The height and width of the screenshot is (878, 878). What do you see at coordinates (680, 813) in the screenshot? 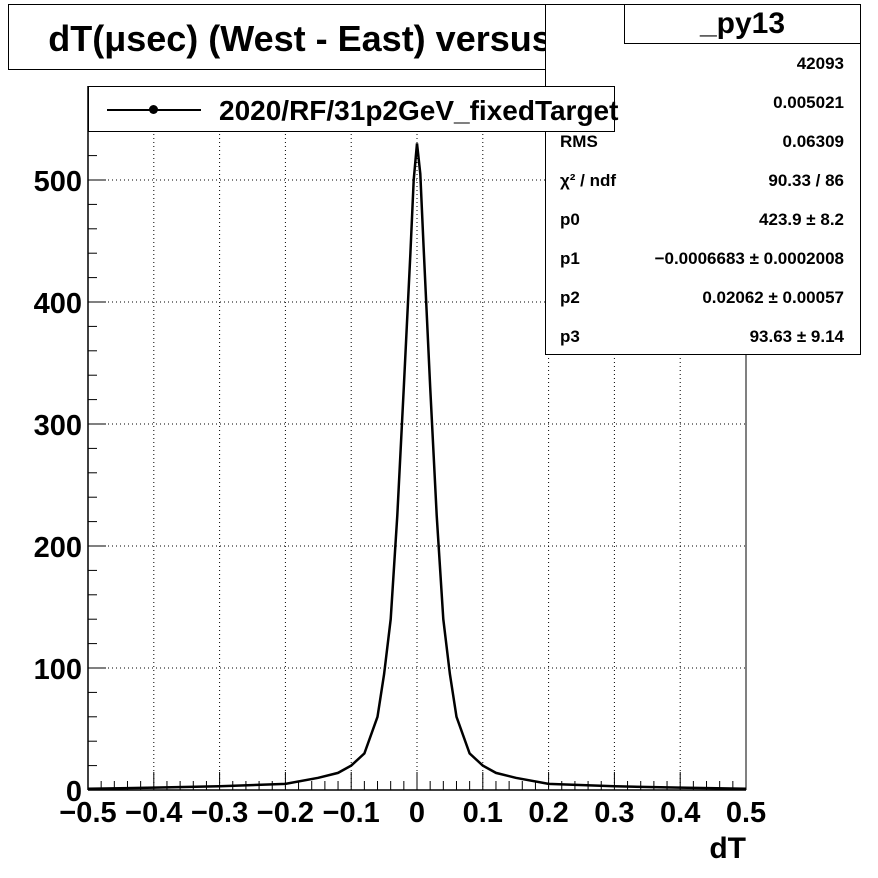
I see `x-tick-label: 0.4` at bounding box center [680, 813].